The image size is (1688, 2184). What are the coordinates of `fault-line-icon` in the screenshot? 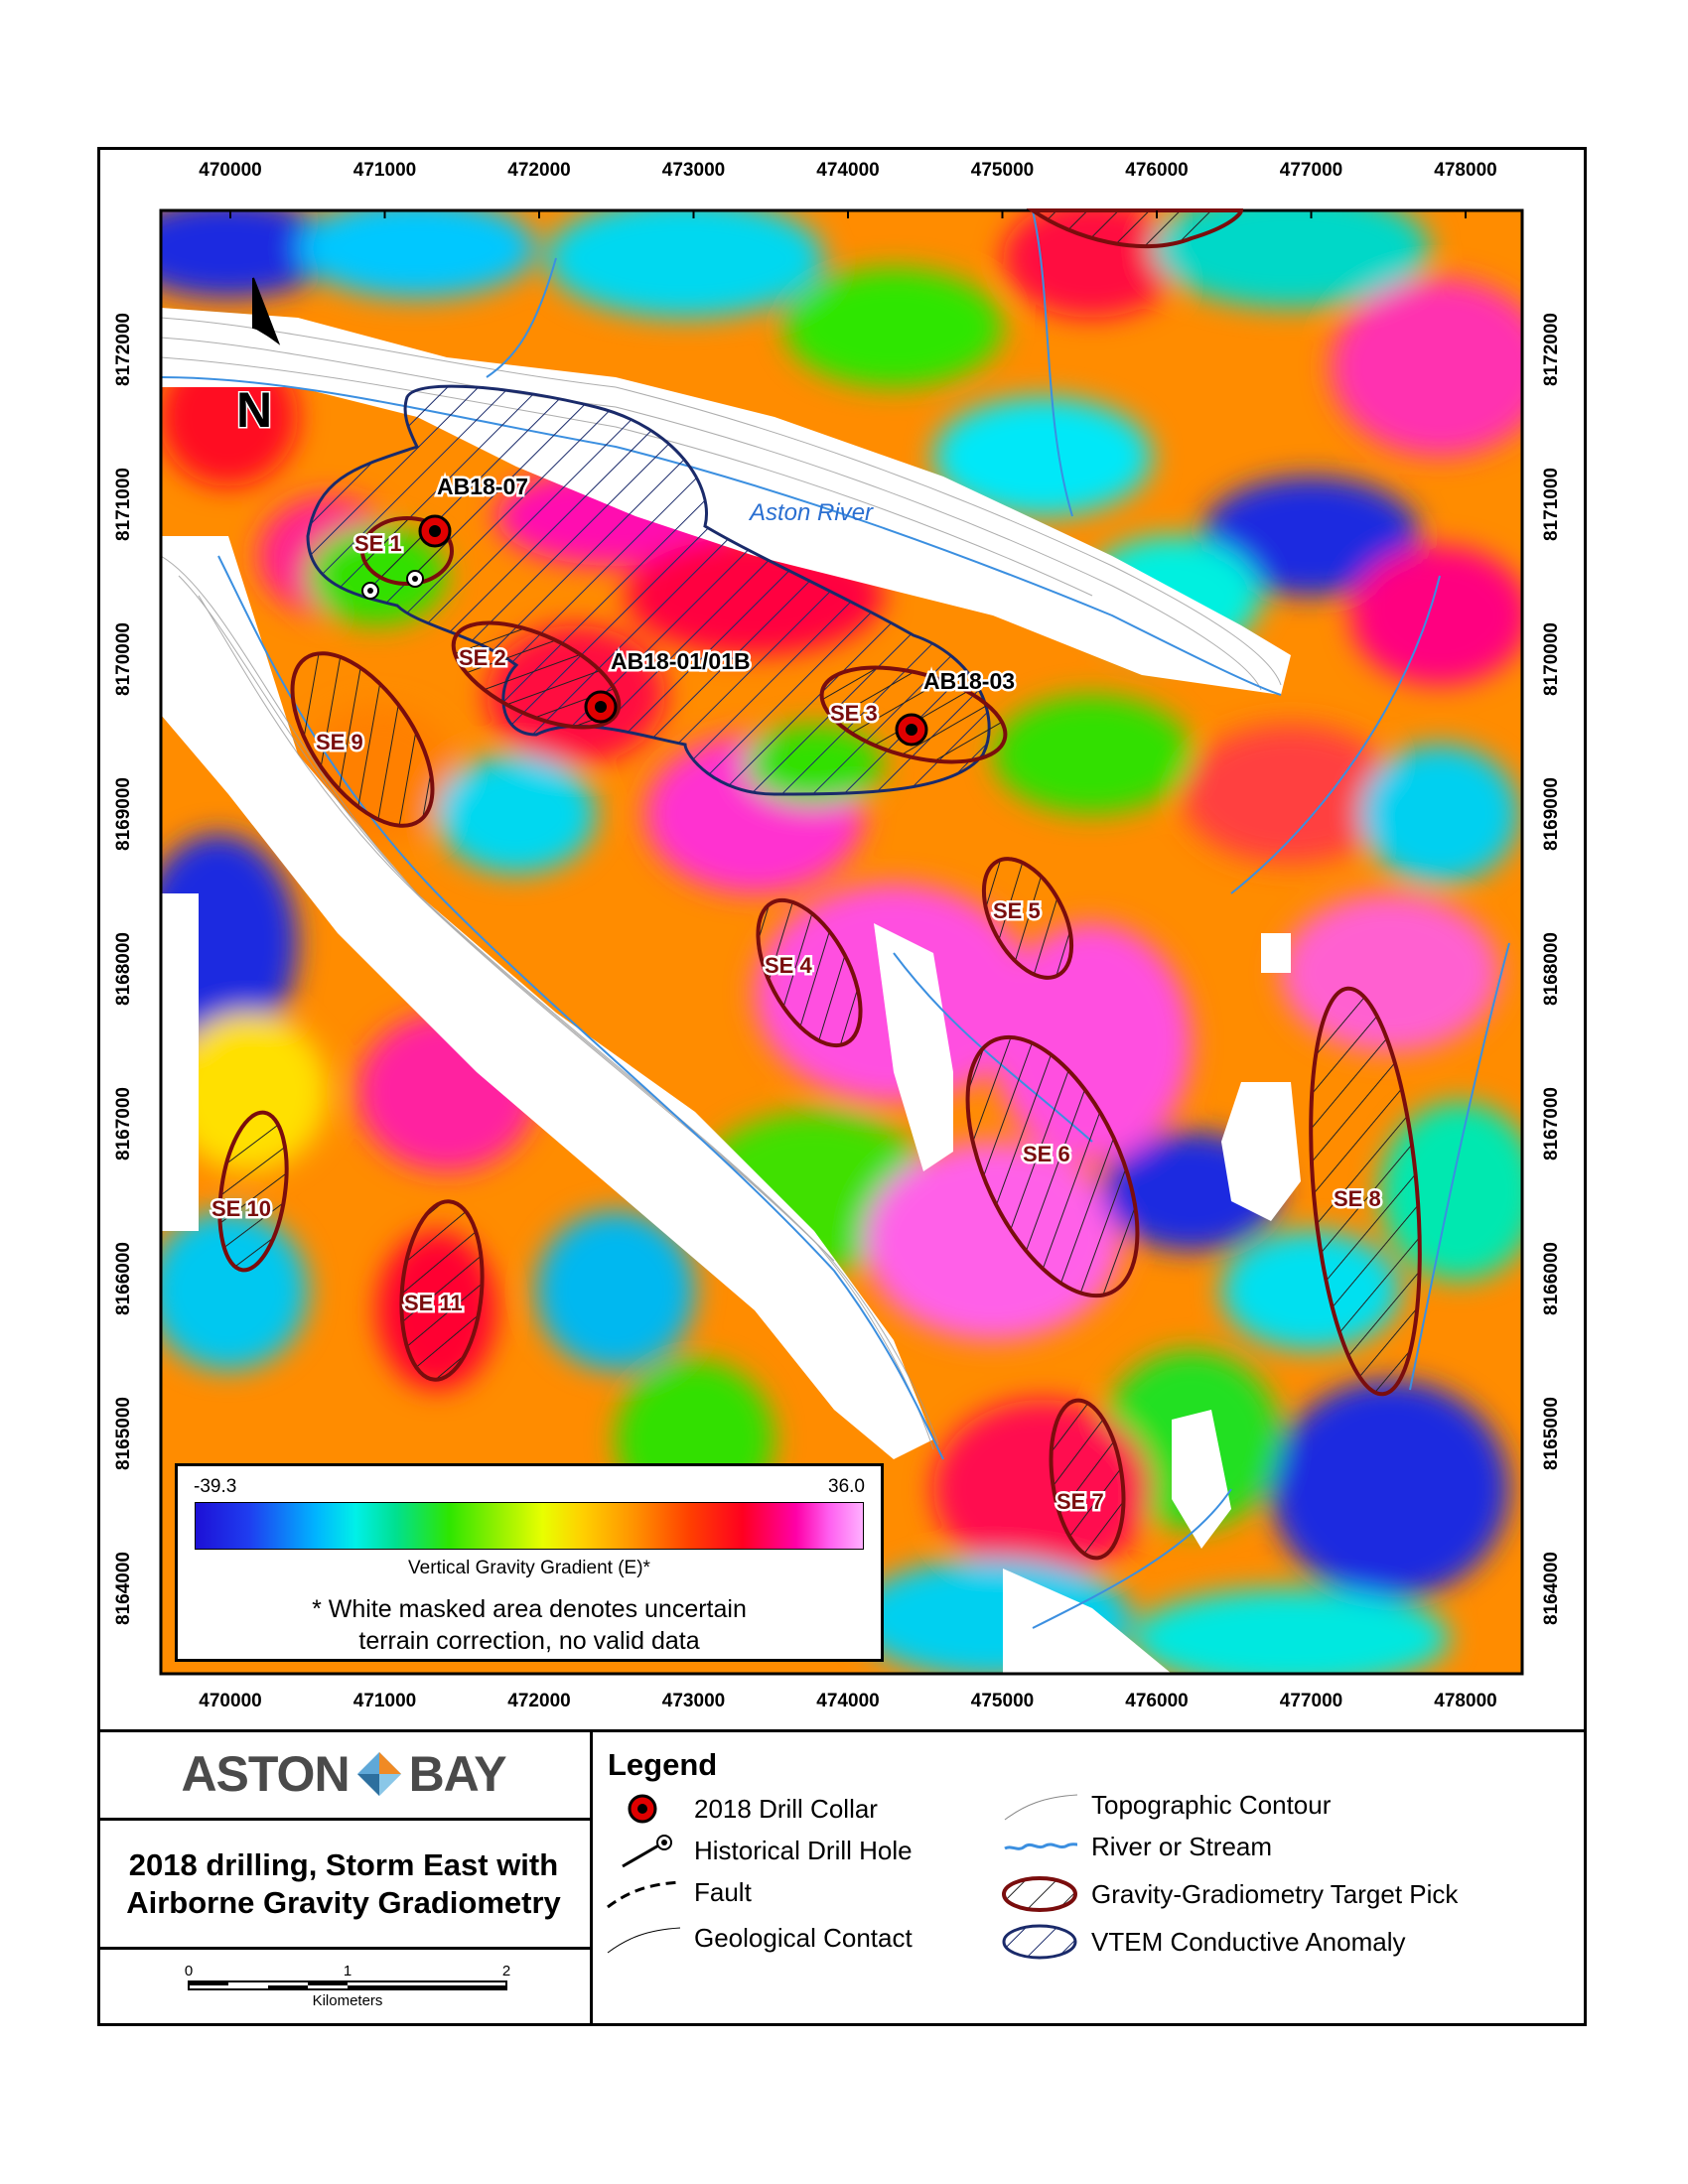 It's located at (644, 1894).